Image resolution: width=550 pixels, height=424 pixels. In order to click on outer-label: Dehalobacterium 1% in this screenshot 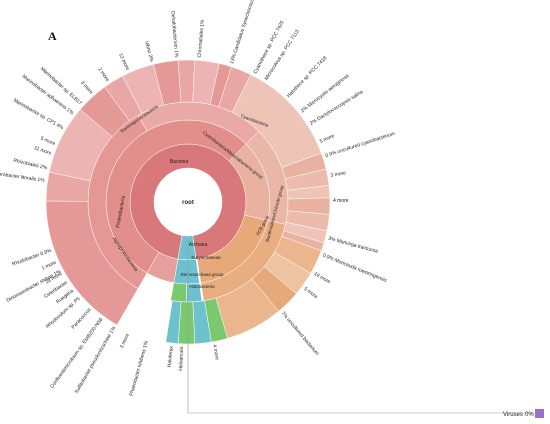, I will do `click(174, 34)`.